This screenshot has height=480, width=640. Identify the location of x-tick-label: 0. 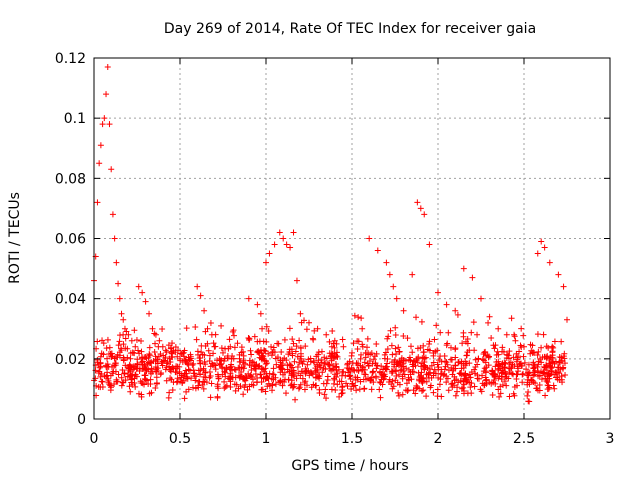
(94, 439).